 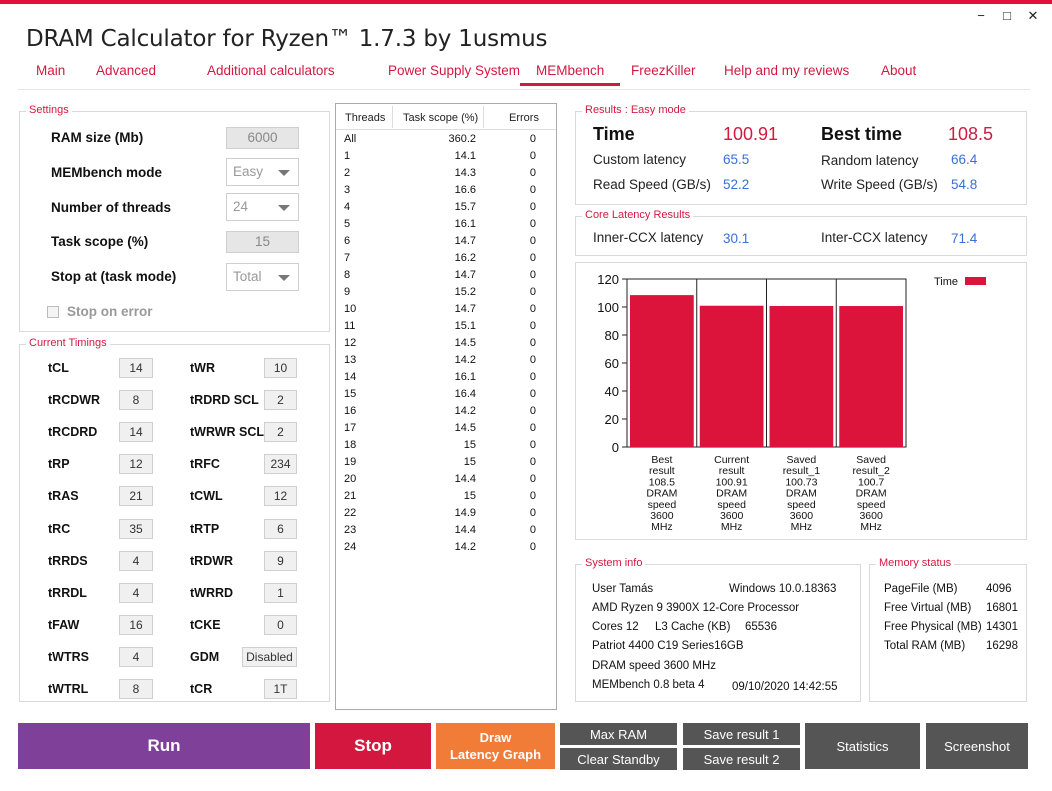 What do you see at coordinates (201, 689) in the screenshot?
I see `timing-label-tcr: tCR` at bounding box center [201, 689].